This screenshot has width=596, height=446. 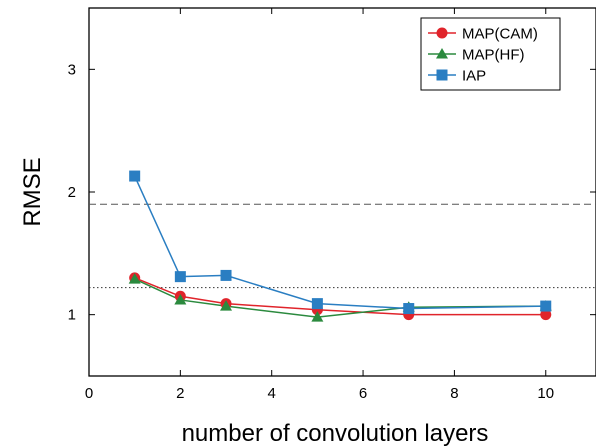 I want to click on x-tick-label: 8, so click(x=454, y=393).